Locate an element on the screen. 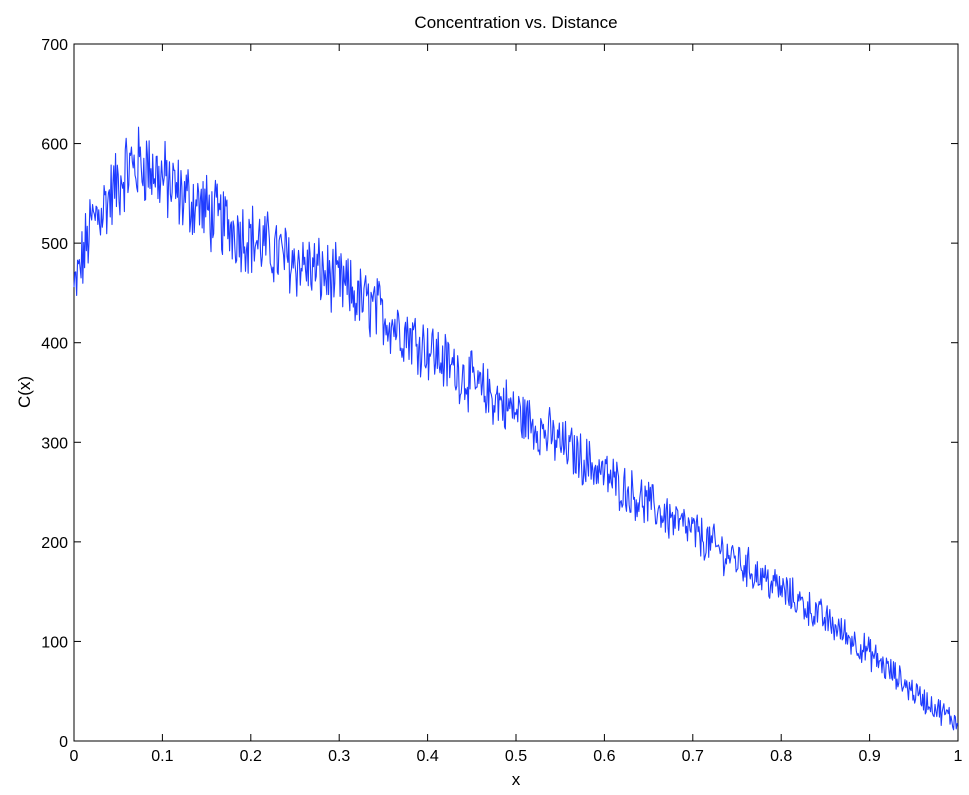 The image size is (969, 795). x-tick-label: 0.1 is located at coordinates (162, 756).